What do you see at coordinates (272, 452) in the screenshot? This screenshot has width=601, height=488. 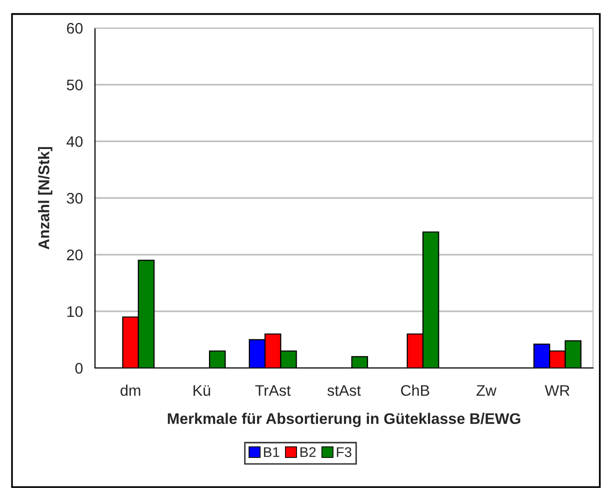 I see `legend-label: B1` at bounding box center [272, 452].